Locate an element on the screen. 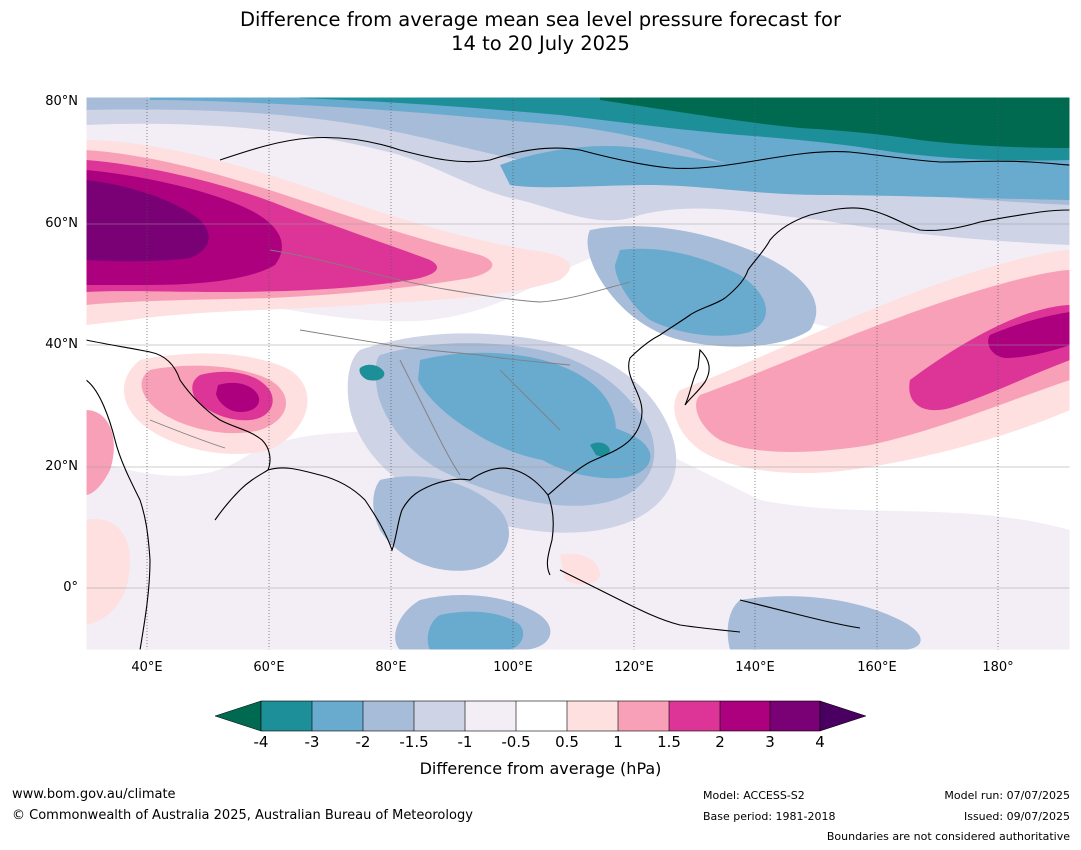 The image size is (1081, 850). colorbar-tick-label: -1 is located at coordinates (465, 742).